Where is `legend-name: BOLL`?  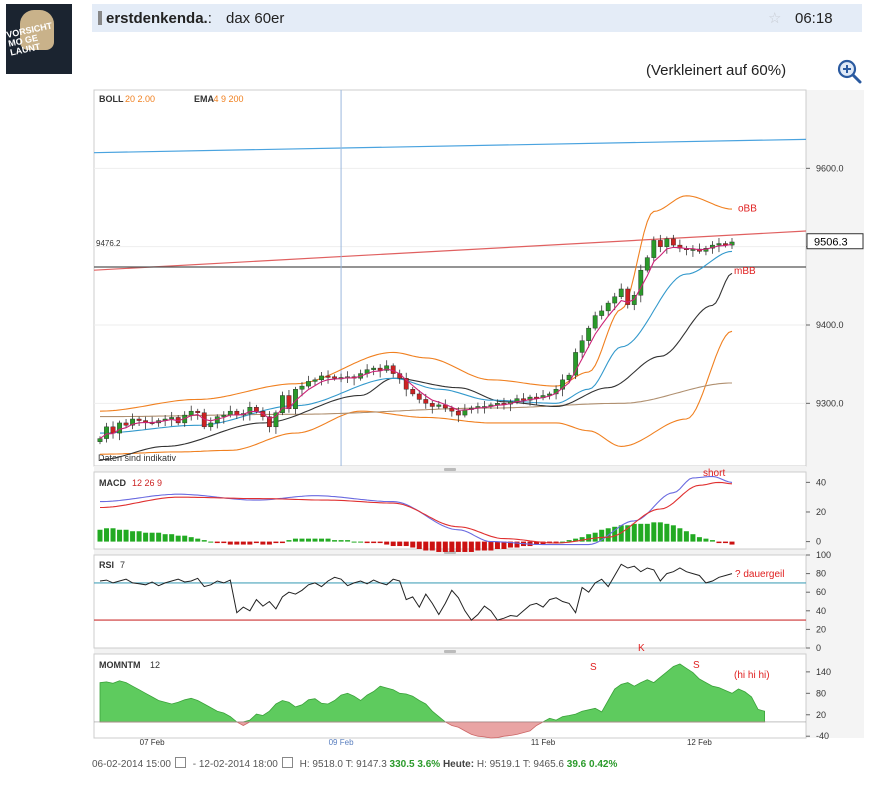
legend-name: BOLL is located at coordinates (111, 99).